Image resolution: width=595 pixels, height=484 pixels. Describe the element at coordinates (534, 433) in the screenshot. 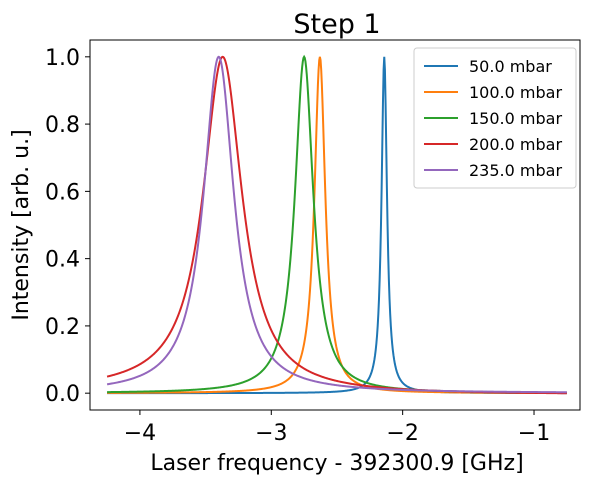

I see `x-tick-label: −1` at that location.